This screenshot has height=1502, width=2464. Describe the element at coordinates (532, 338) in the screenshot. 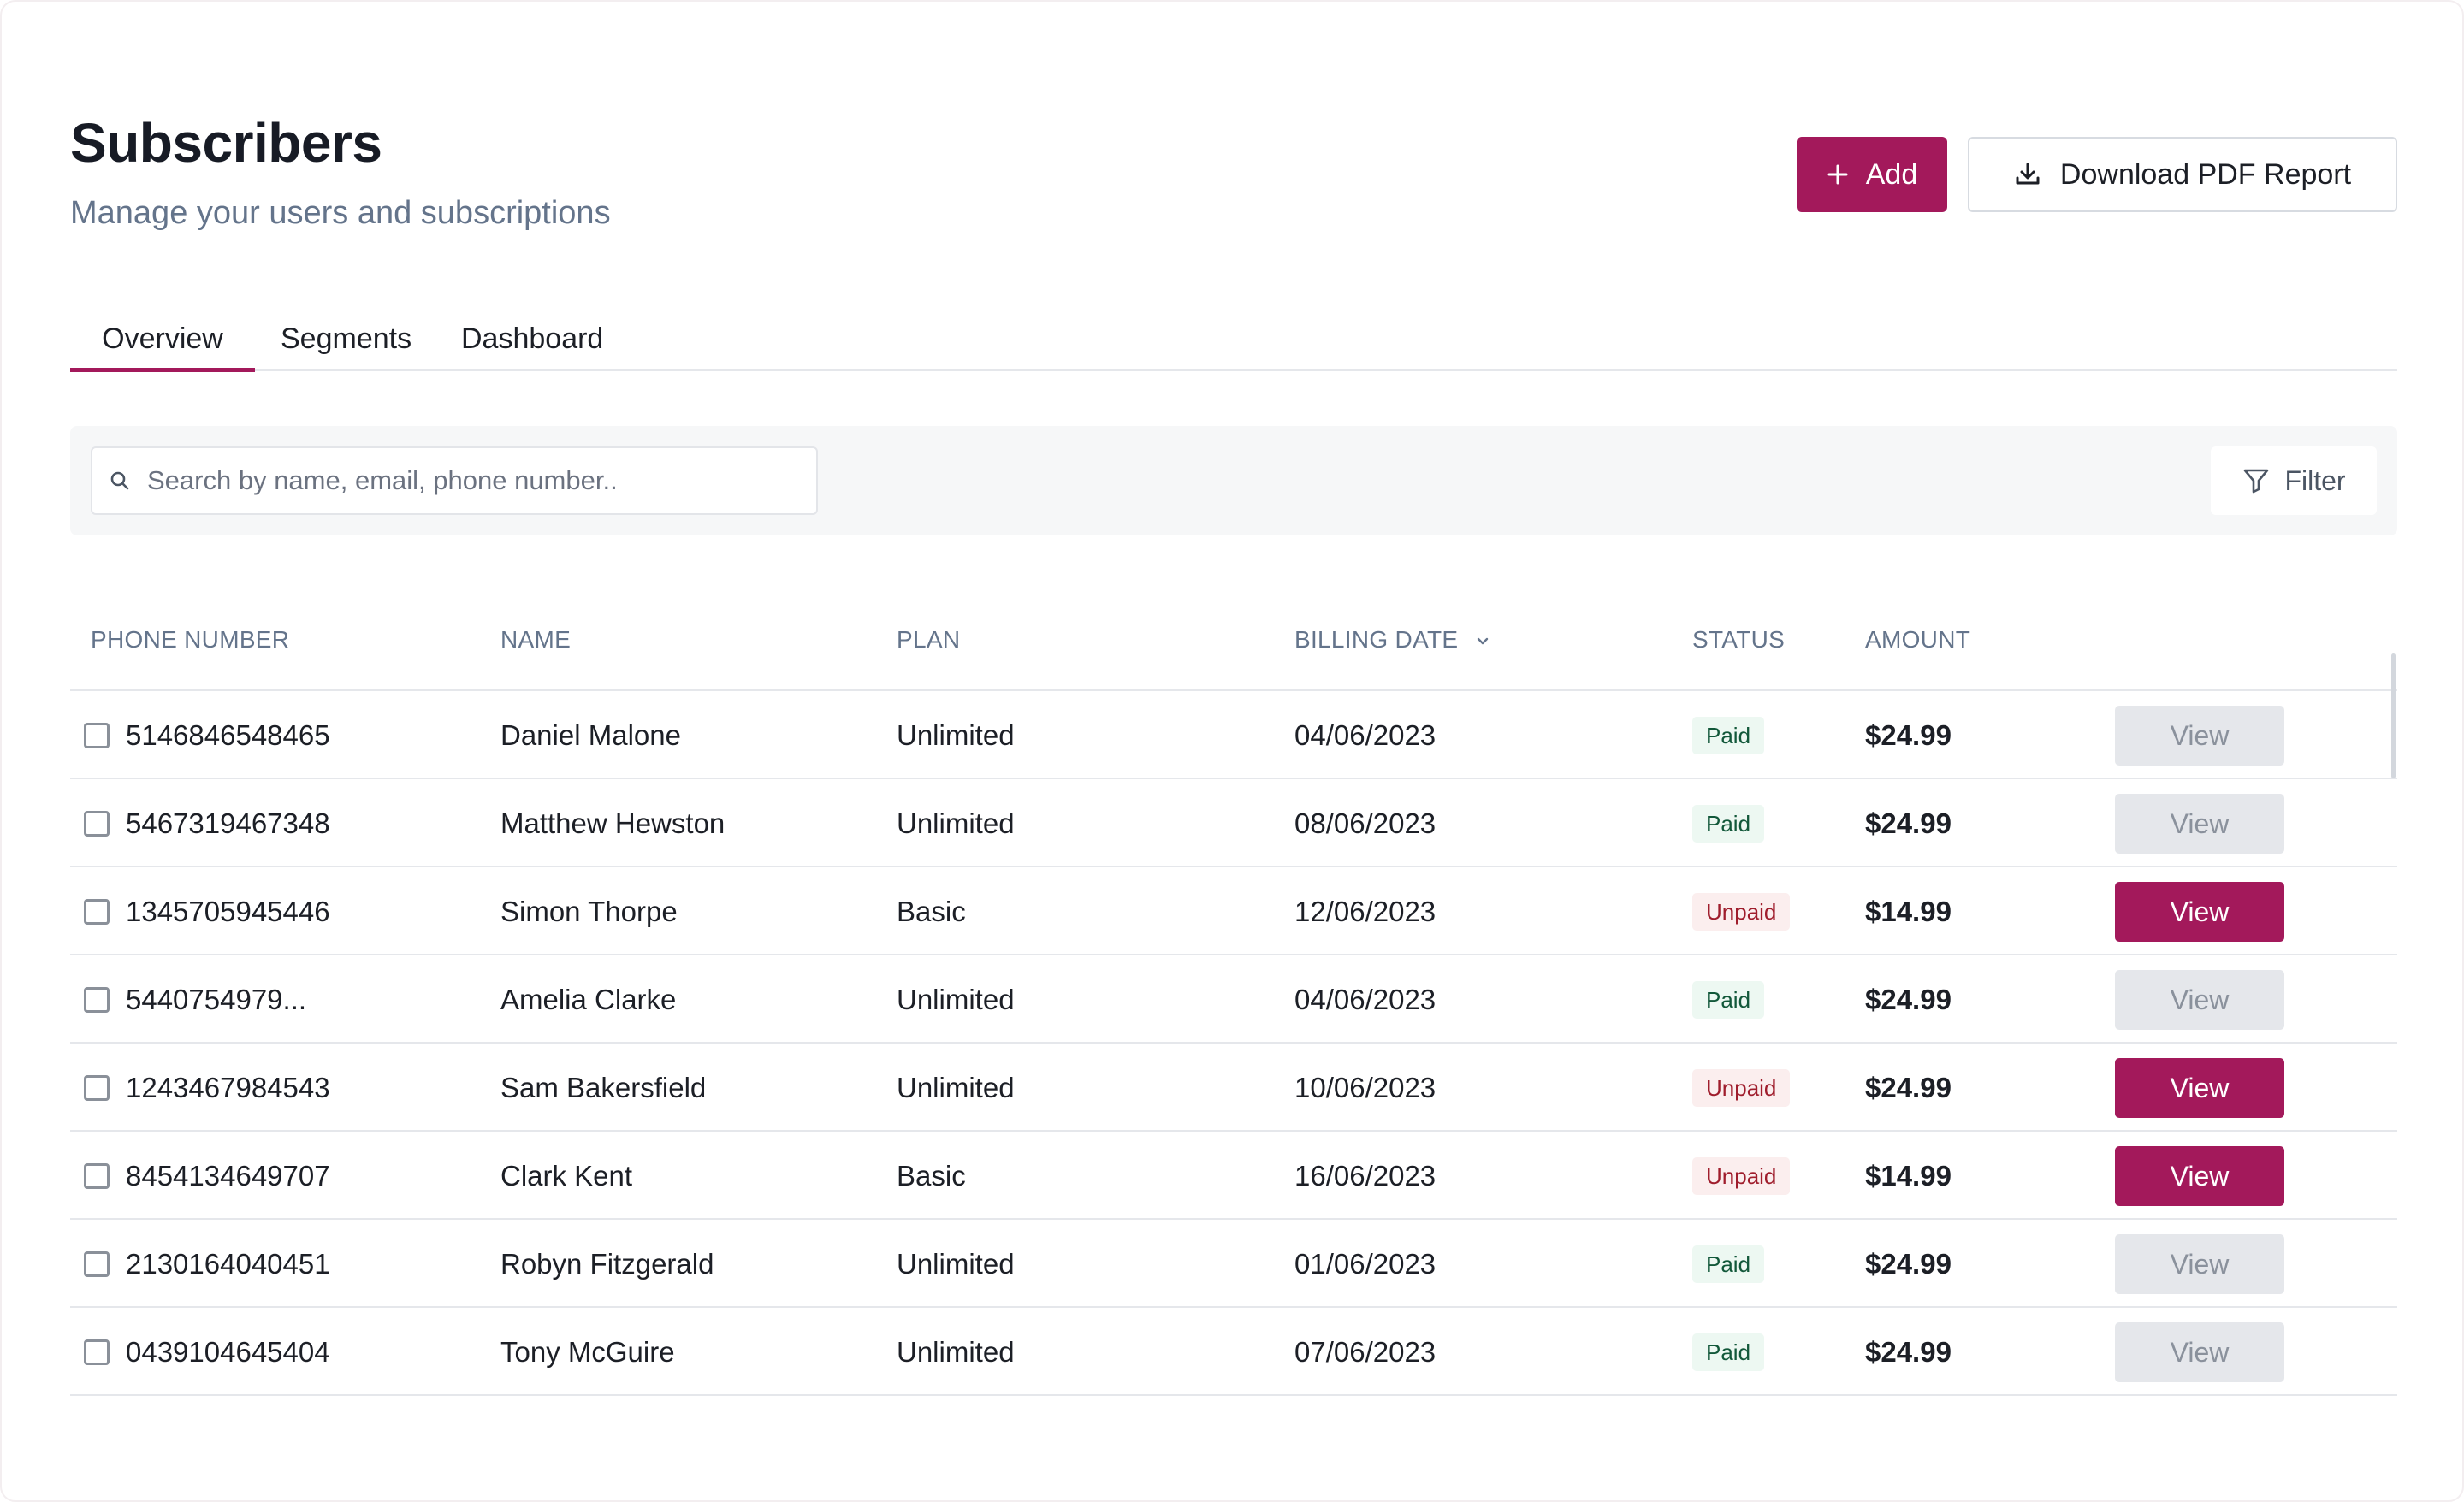

I see `tab-dashboard: Dashboard` at that location.